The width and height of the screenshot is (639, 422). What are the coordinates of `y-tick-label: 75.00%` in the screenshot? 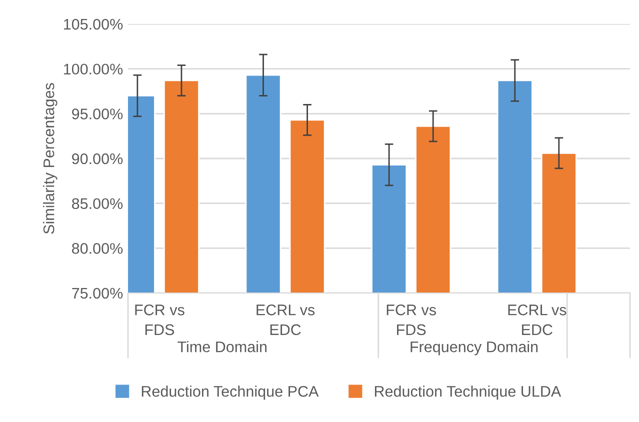 It's located at (97, 293).